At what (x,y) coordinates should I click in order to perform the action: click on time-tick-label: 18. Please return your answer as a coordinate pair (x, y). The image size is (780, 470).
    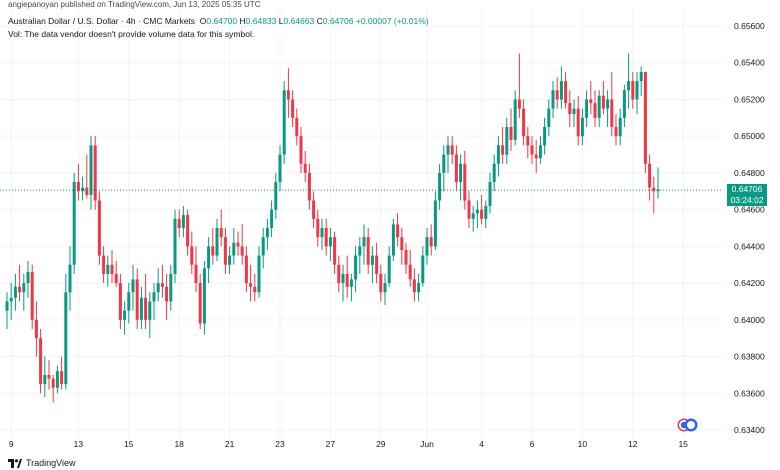
    Looking at the image, I should click on (179, 444).